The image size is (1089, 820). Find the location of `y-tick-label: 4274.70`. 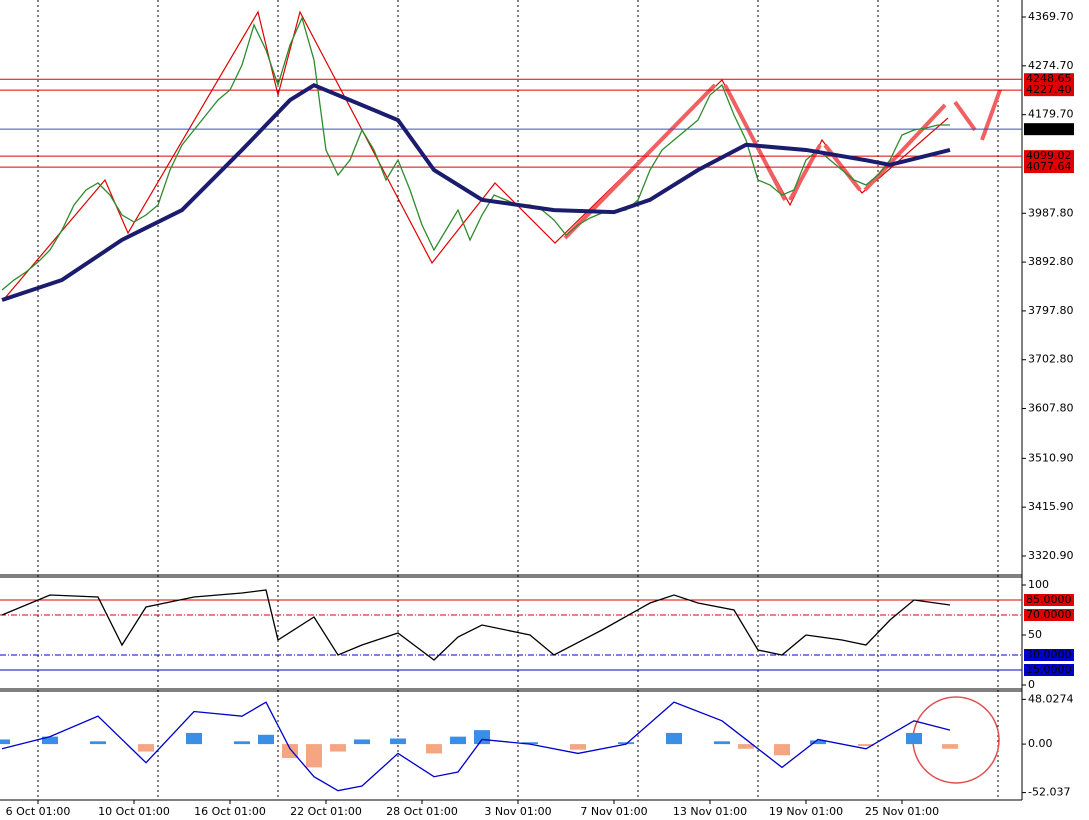

y-tick-label: 4274.70 is located at coordinates (1051, 65).